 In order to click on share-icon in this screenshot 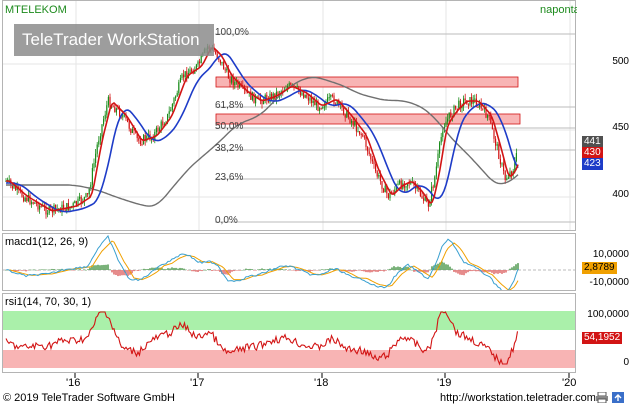, I will do `click(618, 397)`.